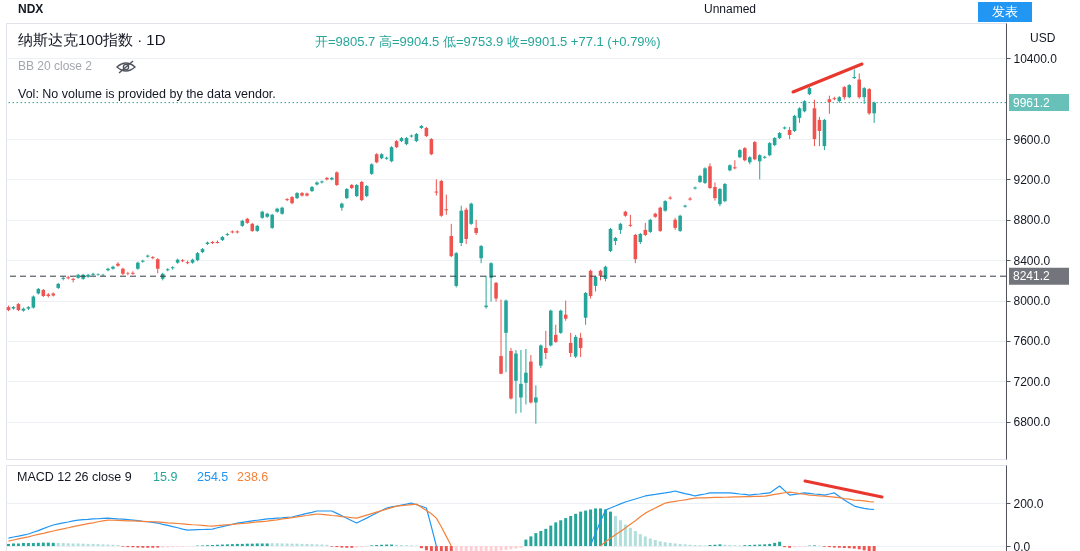 This screenshot has height=551, width=1080. Describe the element at coordinates (1032, 422) in the screenshot. I see `y-tick-label: 6800.0` at that location.